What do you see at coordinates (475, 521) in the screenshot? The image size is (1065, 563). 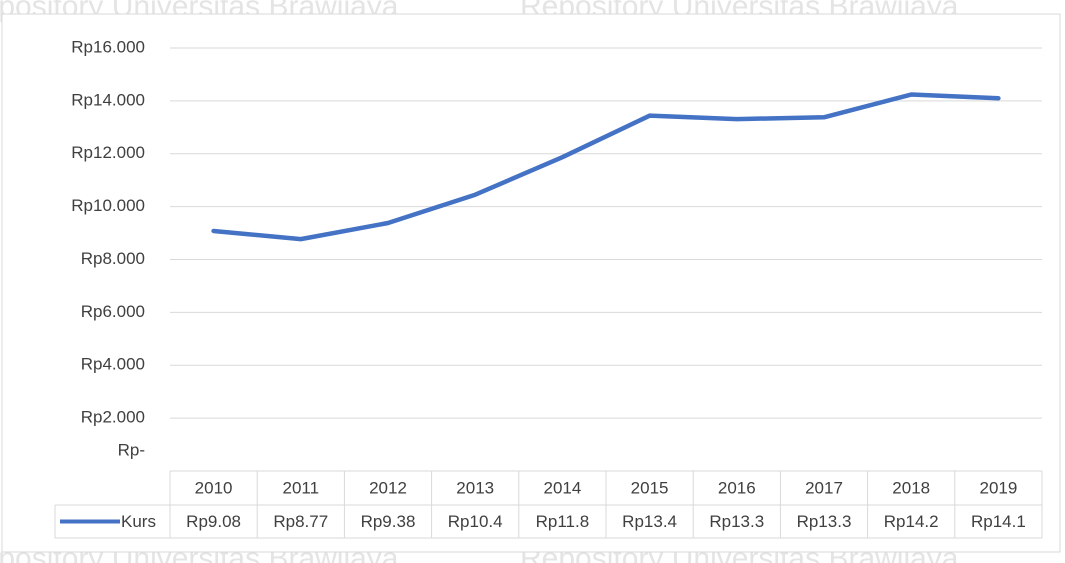 I see `data-label: Rp10.4` at bounding box center [475, 521].